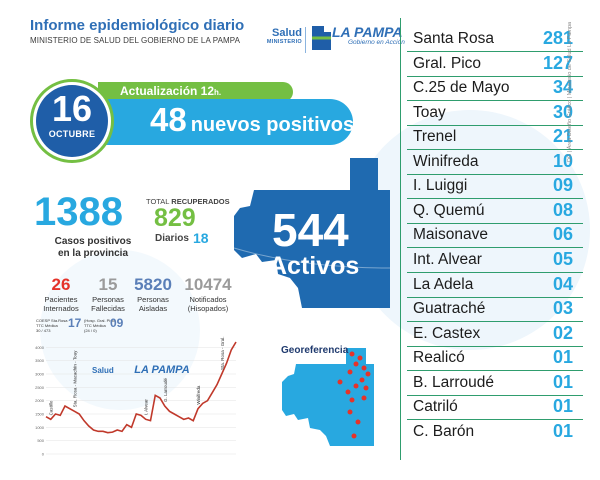 The image size is (600, 480). Describe the element at coordinates (52, 320) in the screenshot. I see `chart-note-left-1: COESP Sta.Rosa` at that location.